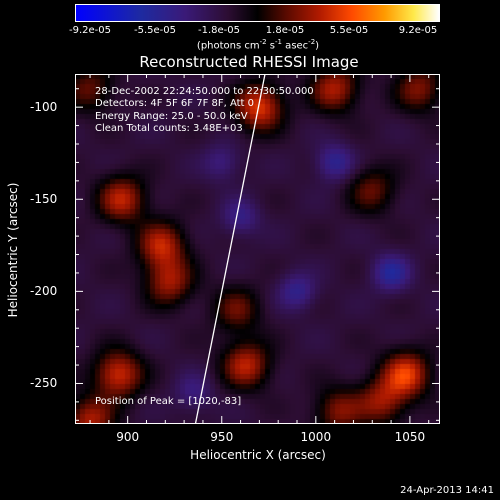  Describe the element at coordinates (44, 383) in the screenshot. I see `y-tick-label: -250` at that location.